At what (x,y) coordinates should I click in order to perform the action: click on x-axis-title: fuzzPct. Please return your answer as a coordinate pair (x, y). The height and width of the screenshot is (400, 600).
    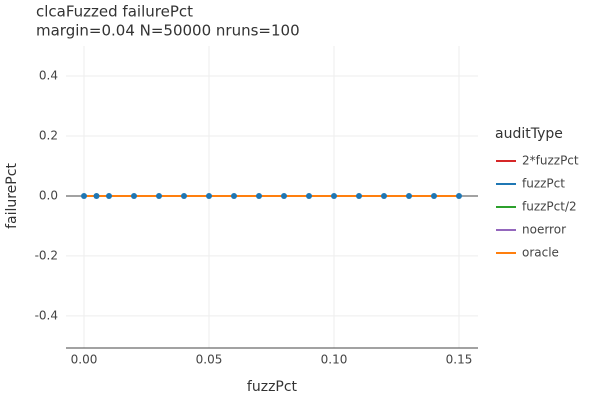
    Looking at the image, I should click on (272, 387).